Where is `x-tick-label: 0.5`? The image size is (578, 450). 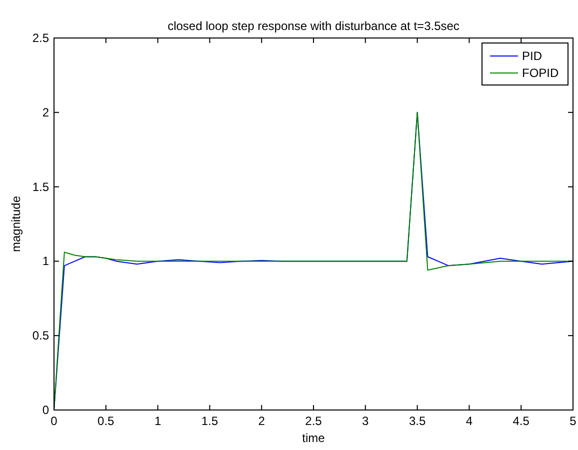 x-tick-label: 0.5 is located at coordinates (106, 421).